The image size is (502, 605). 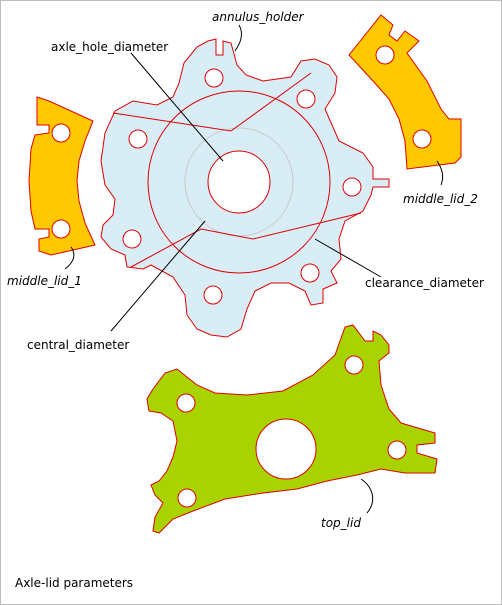 What do you see at coordinates (186, 403) in the screenshot?
I see `top-lid-hole-left-top` at bounding box center [186, 403].